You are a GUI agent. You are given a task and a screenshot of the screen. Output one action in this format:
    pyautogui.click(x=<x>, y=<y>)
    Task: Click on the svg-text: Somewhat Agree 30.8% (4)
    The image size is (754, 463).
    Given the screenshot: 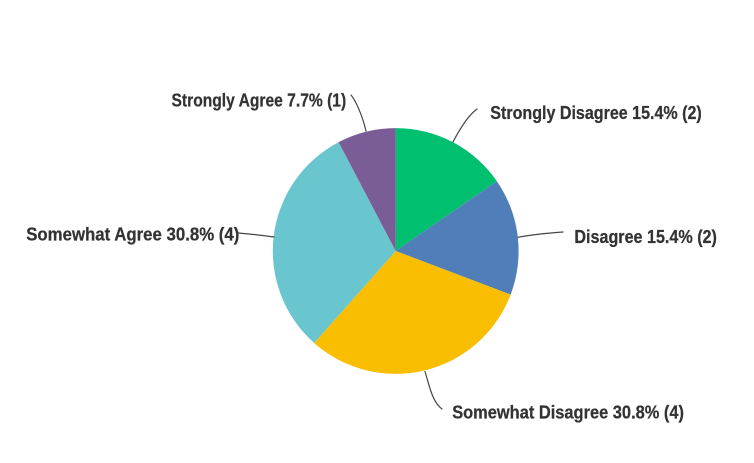 What is the action you would take?
    pyautogui.click(x=132, y=234)
    